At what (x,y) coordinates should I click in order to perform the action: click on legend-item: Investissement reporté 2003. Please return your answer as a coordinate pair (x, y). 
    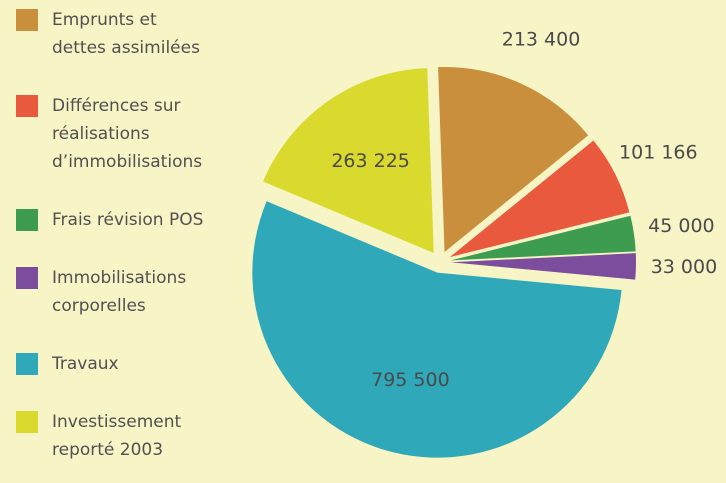
    Looking at the image, I should click on (109, 436).